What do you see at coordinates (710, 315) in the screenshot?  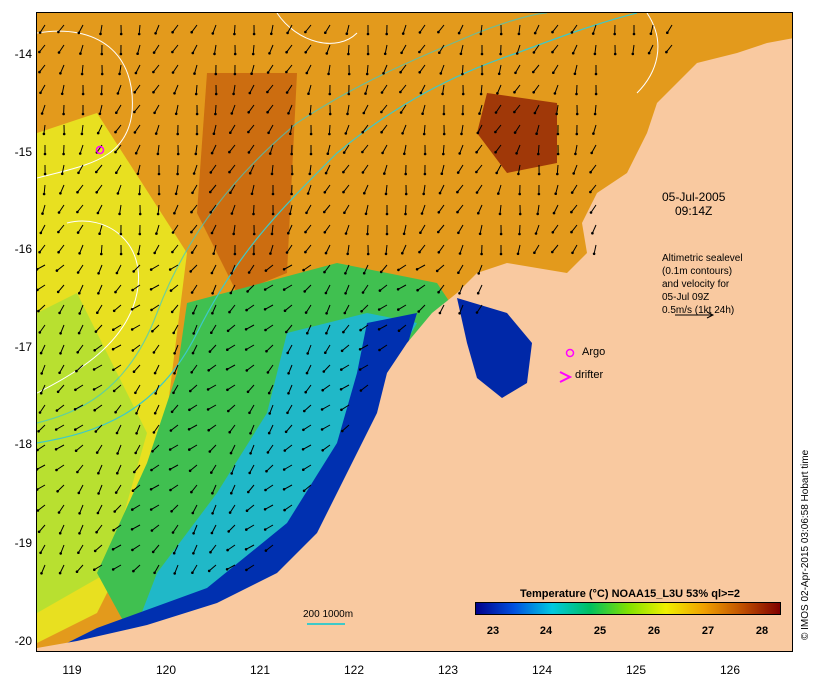 I see `scale-arrowhead` at bounding box center [710, 315].